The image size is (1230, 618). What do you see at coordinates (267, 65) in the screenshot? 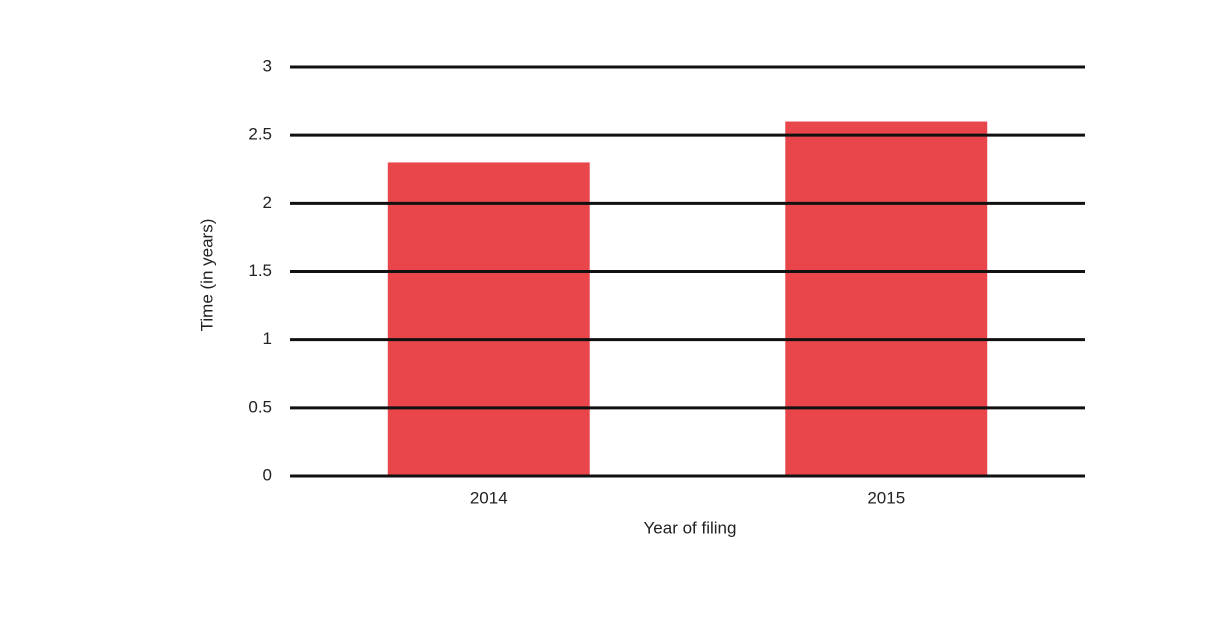
I see `y-tick-label: 3` at bounding box center [267, 65].